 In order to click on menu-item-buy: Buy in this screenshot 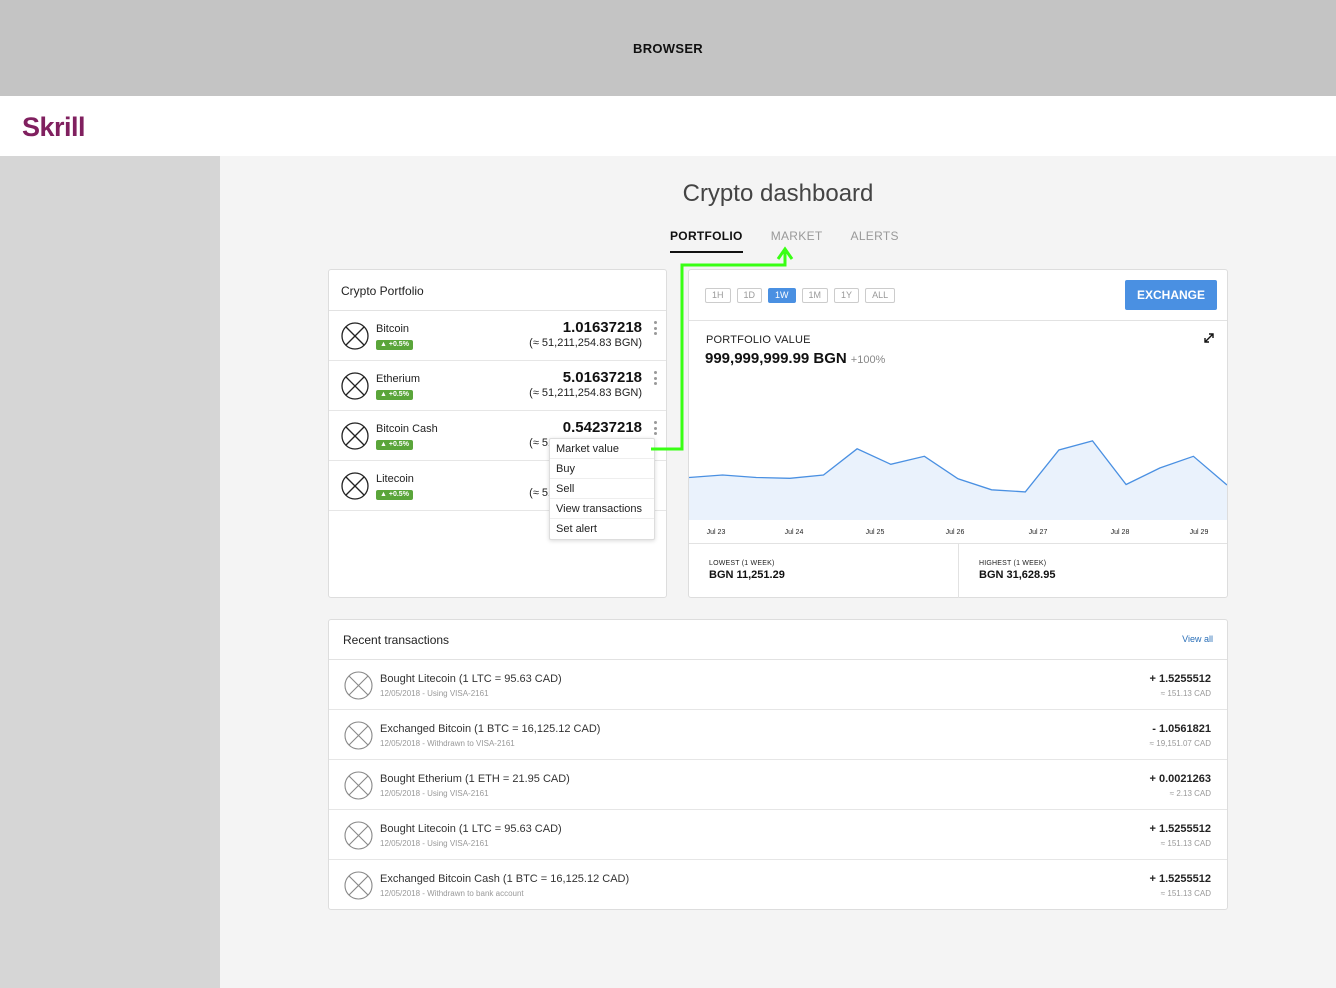, I will do `click(602, 469)`.